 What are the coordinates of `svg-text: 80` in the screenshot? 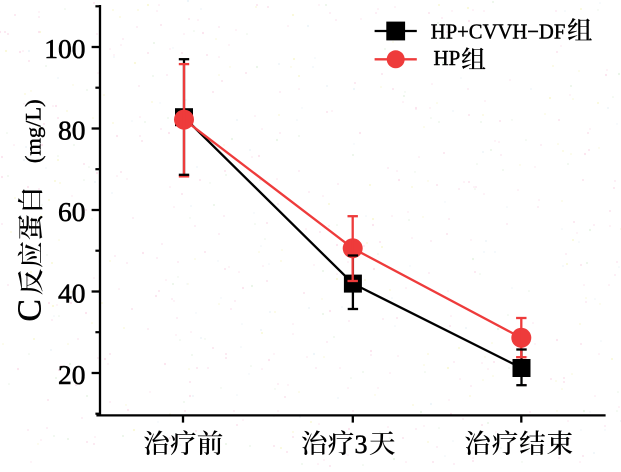 It's located at (72, 130).